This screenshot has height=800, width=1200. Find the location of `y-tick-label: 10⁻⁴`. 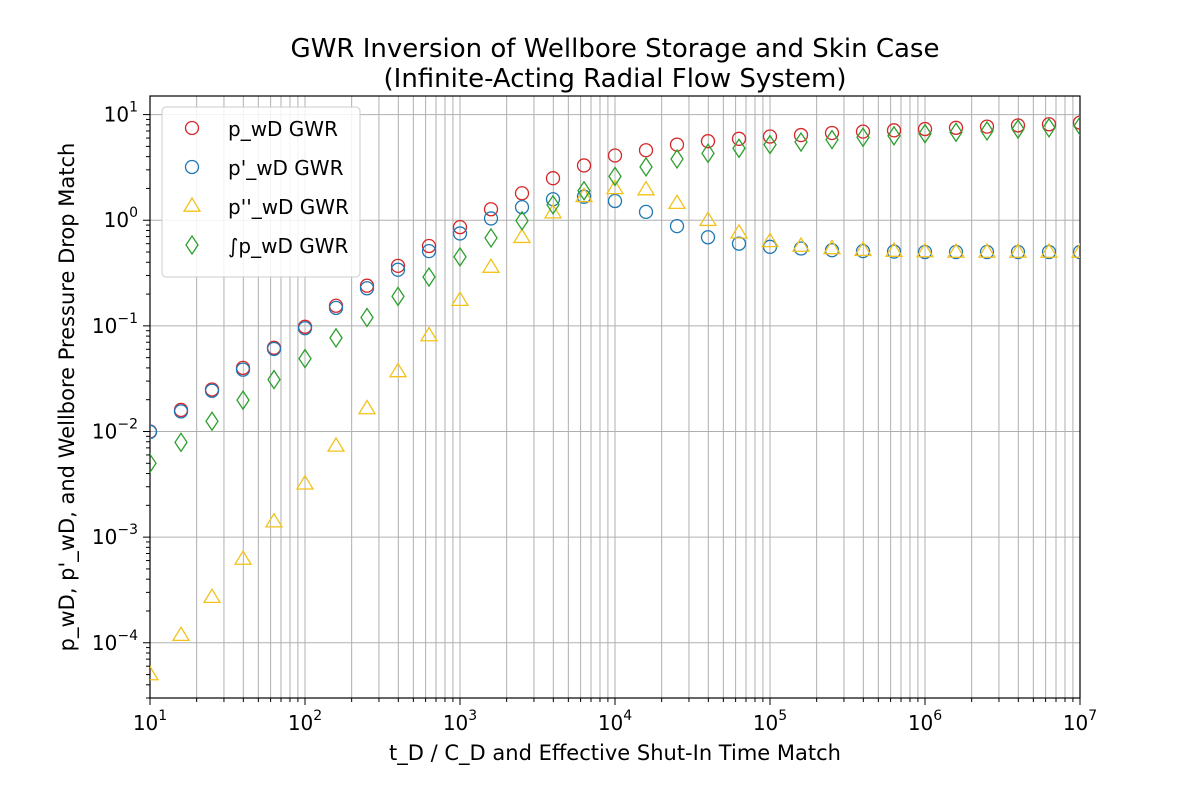

y-tick-label: 10⁻⁴ is located at coordinates (115, 641).